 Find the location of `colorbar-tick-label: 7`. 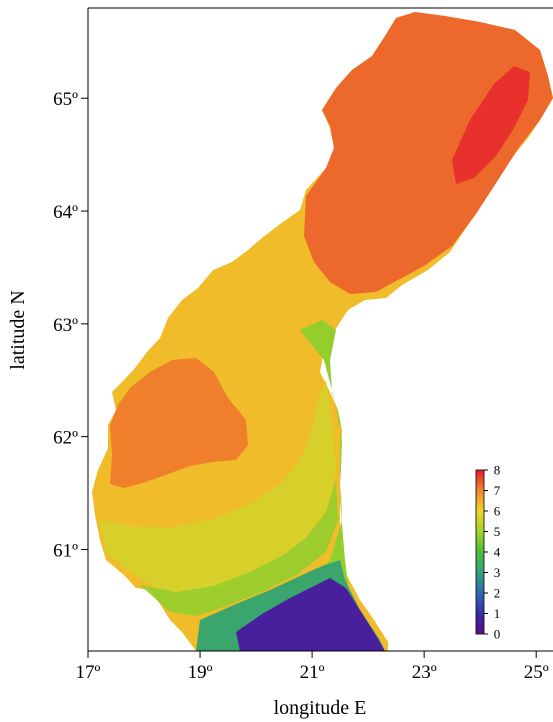

colorbar-tick-label: 7 is located at coordinates (497, 490).